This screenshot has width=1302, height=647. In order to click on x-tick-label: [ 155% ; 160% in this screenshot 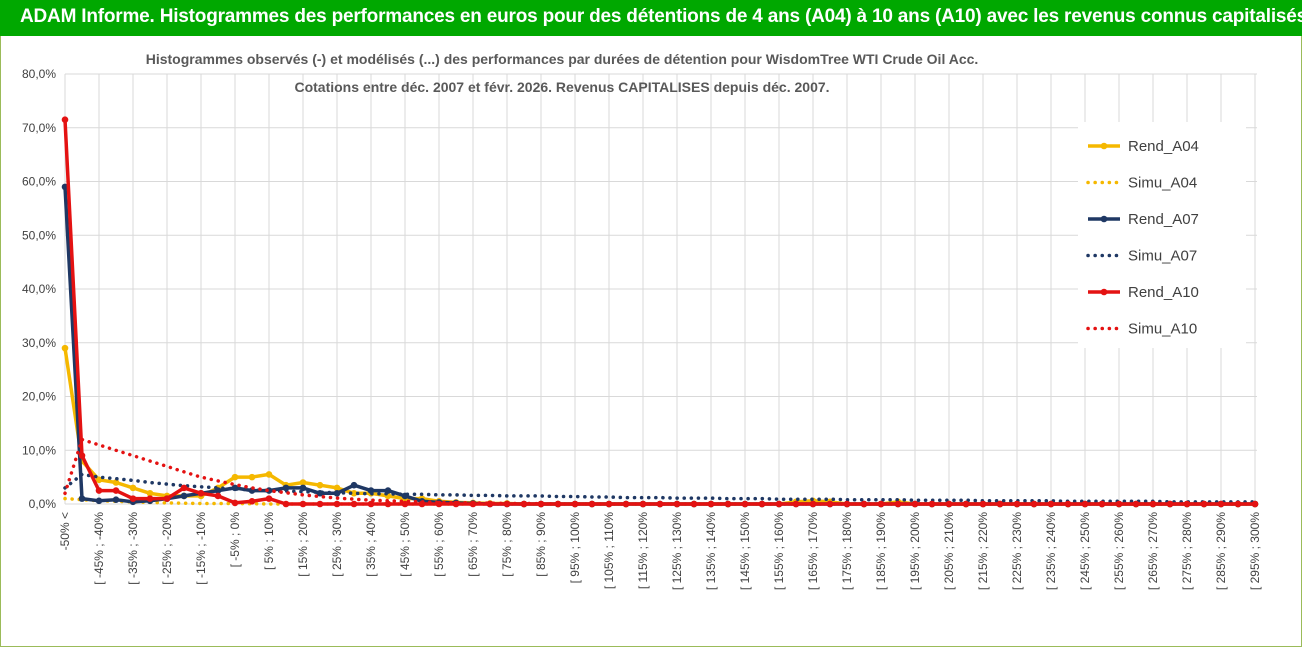, I will do `click(779, 551)`.